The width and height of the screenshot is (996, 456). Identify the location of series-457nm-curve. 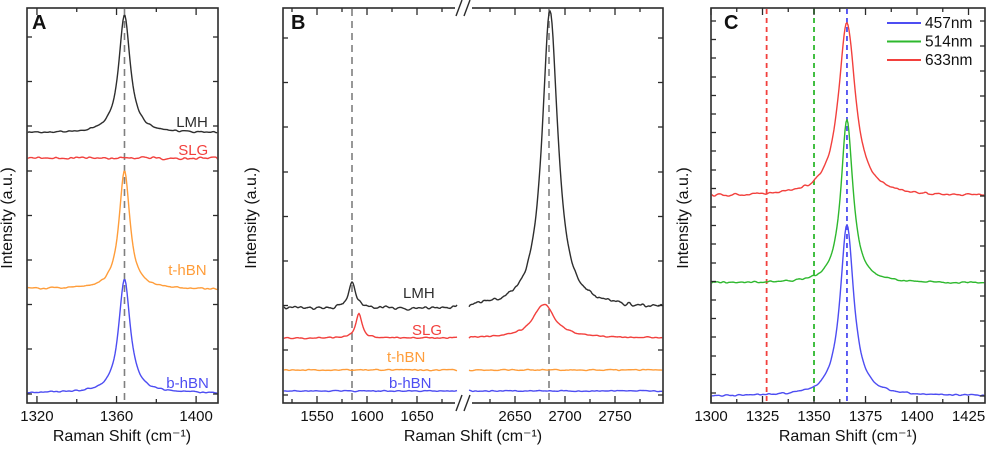
(848, 310).